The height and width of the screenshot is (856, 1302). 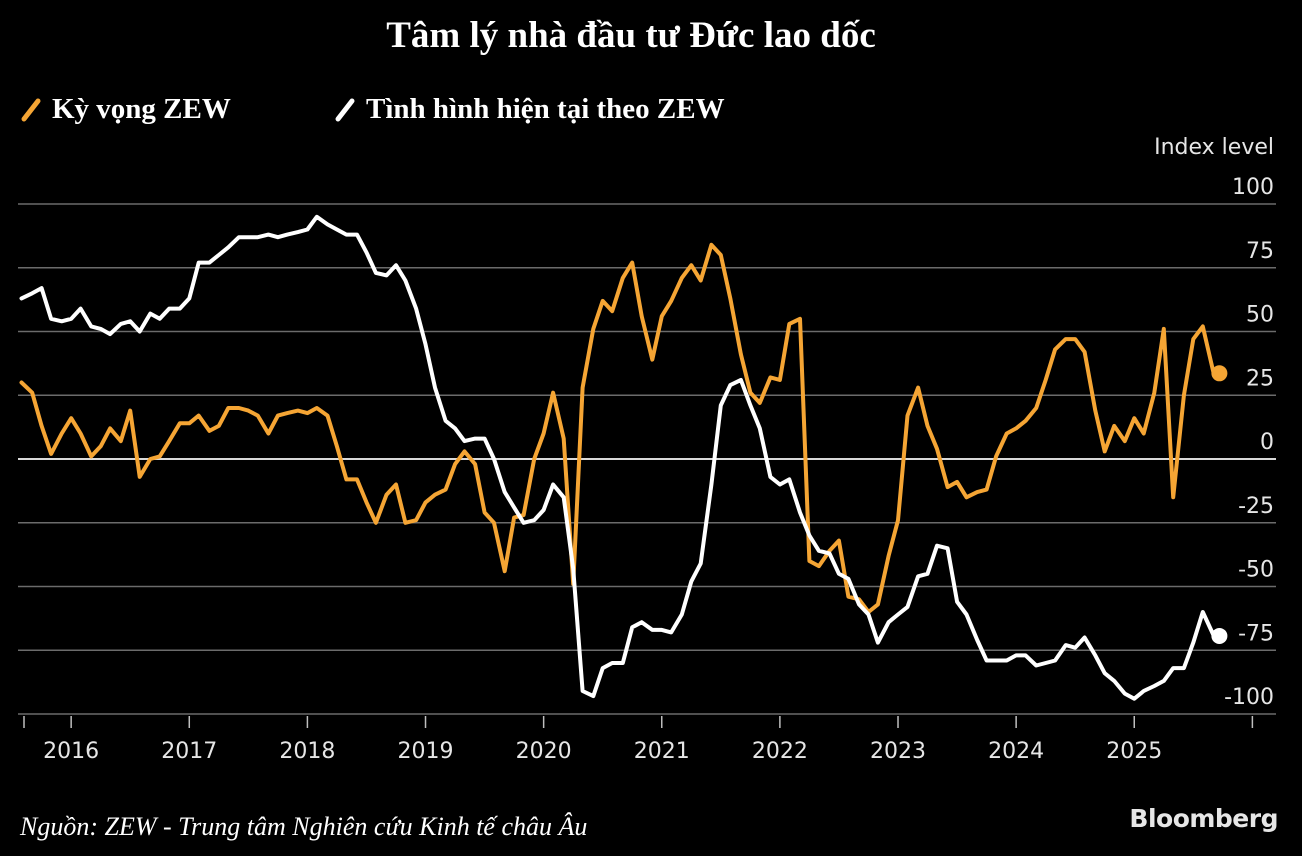 What do you see at coordinates (345, 109) in the screenshot?
I see `legend-swatch-white-icon` at bounding box center [345, 109].